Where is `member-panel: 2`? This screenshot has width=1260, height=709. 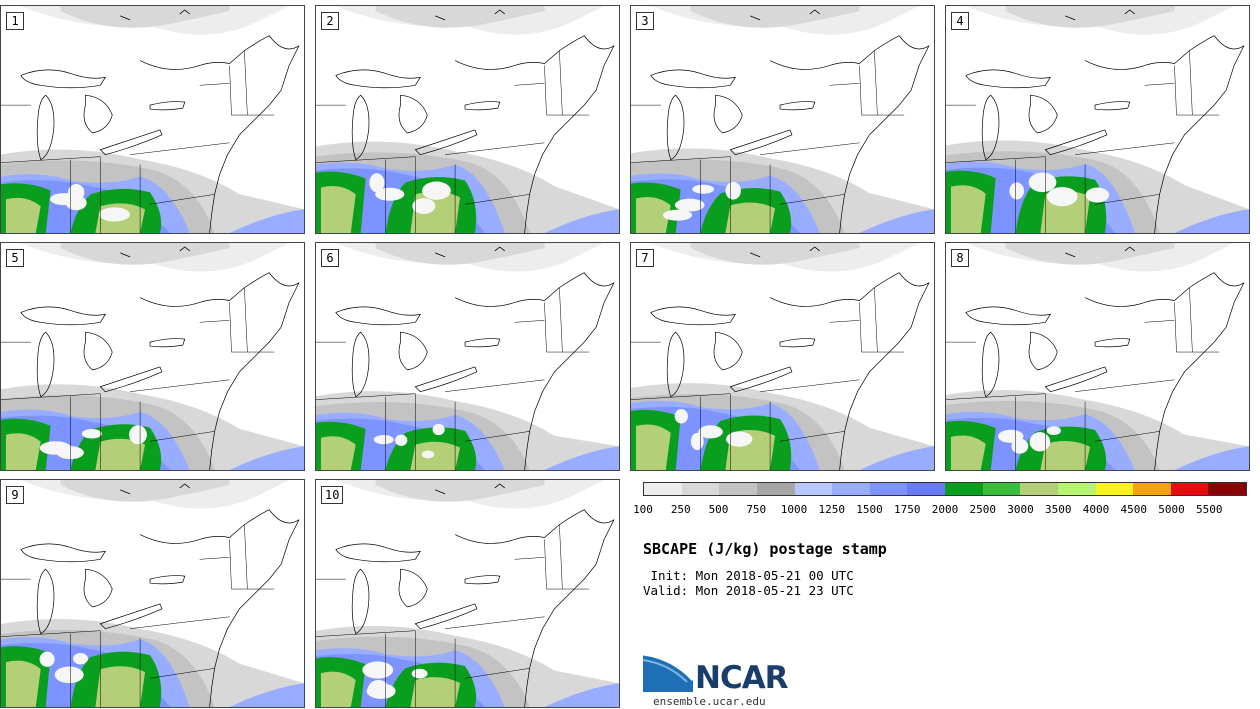 member-panel: 2 is located at coordinates (467, 119).